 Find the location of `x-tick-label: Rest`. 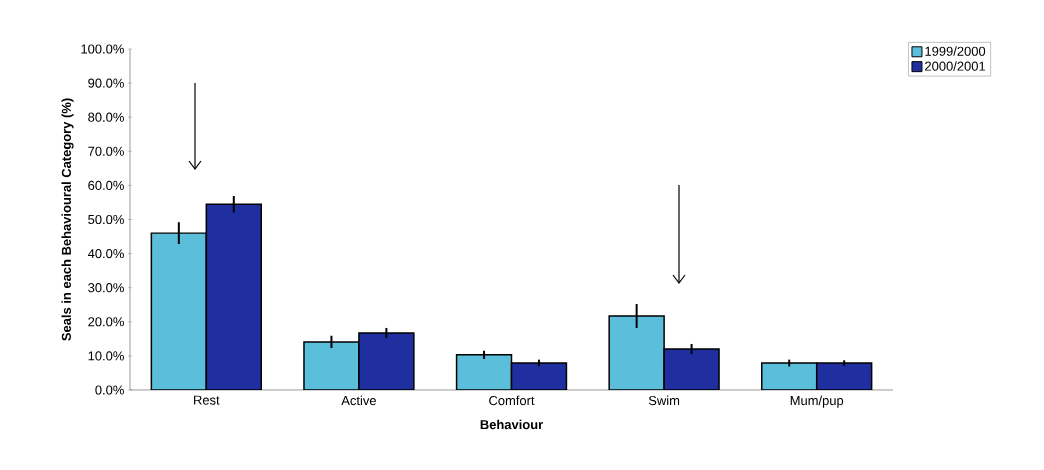

x-tick-label: Rest is located at coordinates (207, 400).